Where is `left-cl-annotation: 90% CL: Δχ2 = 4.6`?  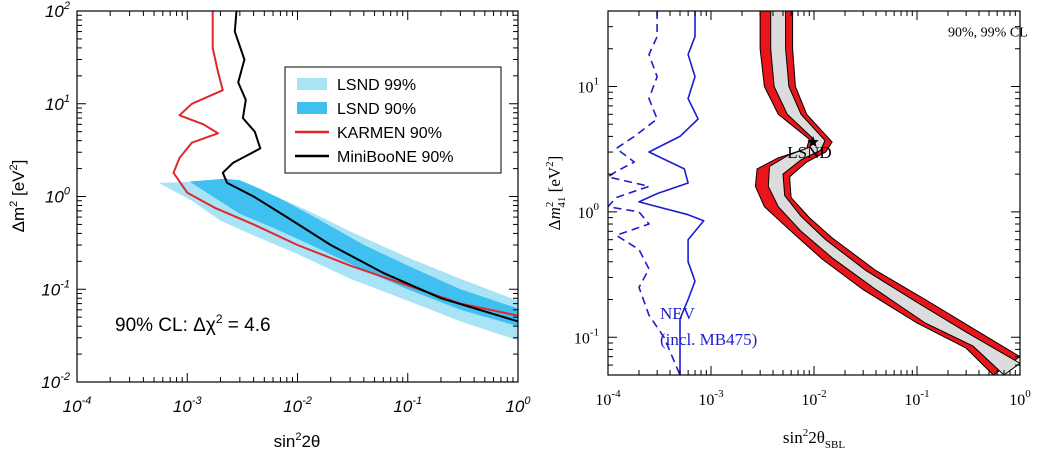
left-cl-annotation: 90% CL: Δχ2 = 4.6 is located at coordinates (193, 324).